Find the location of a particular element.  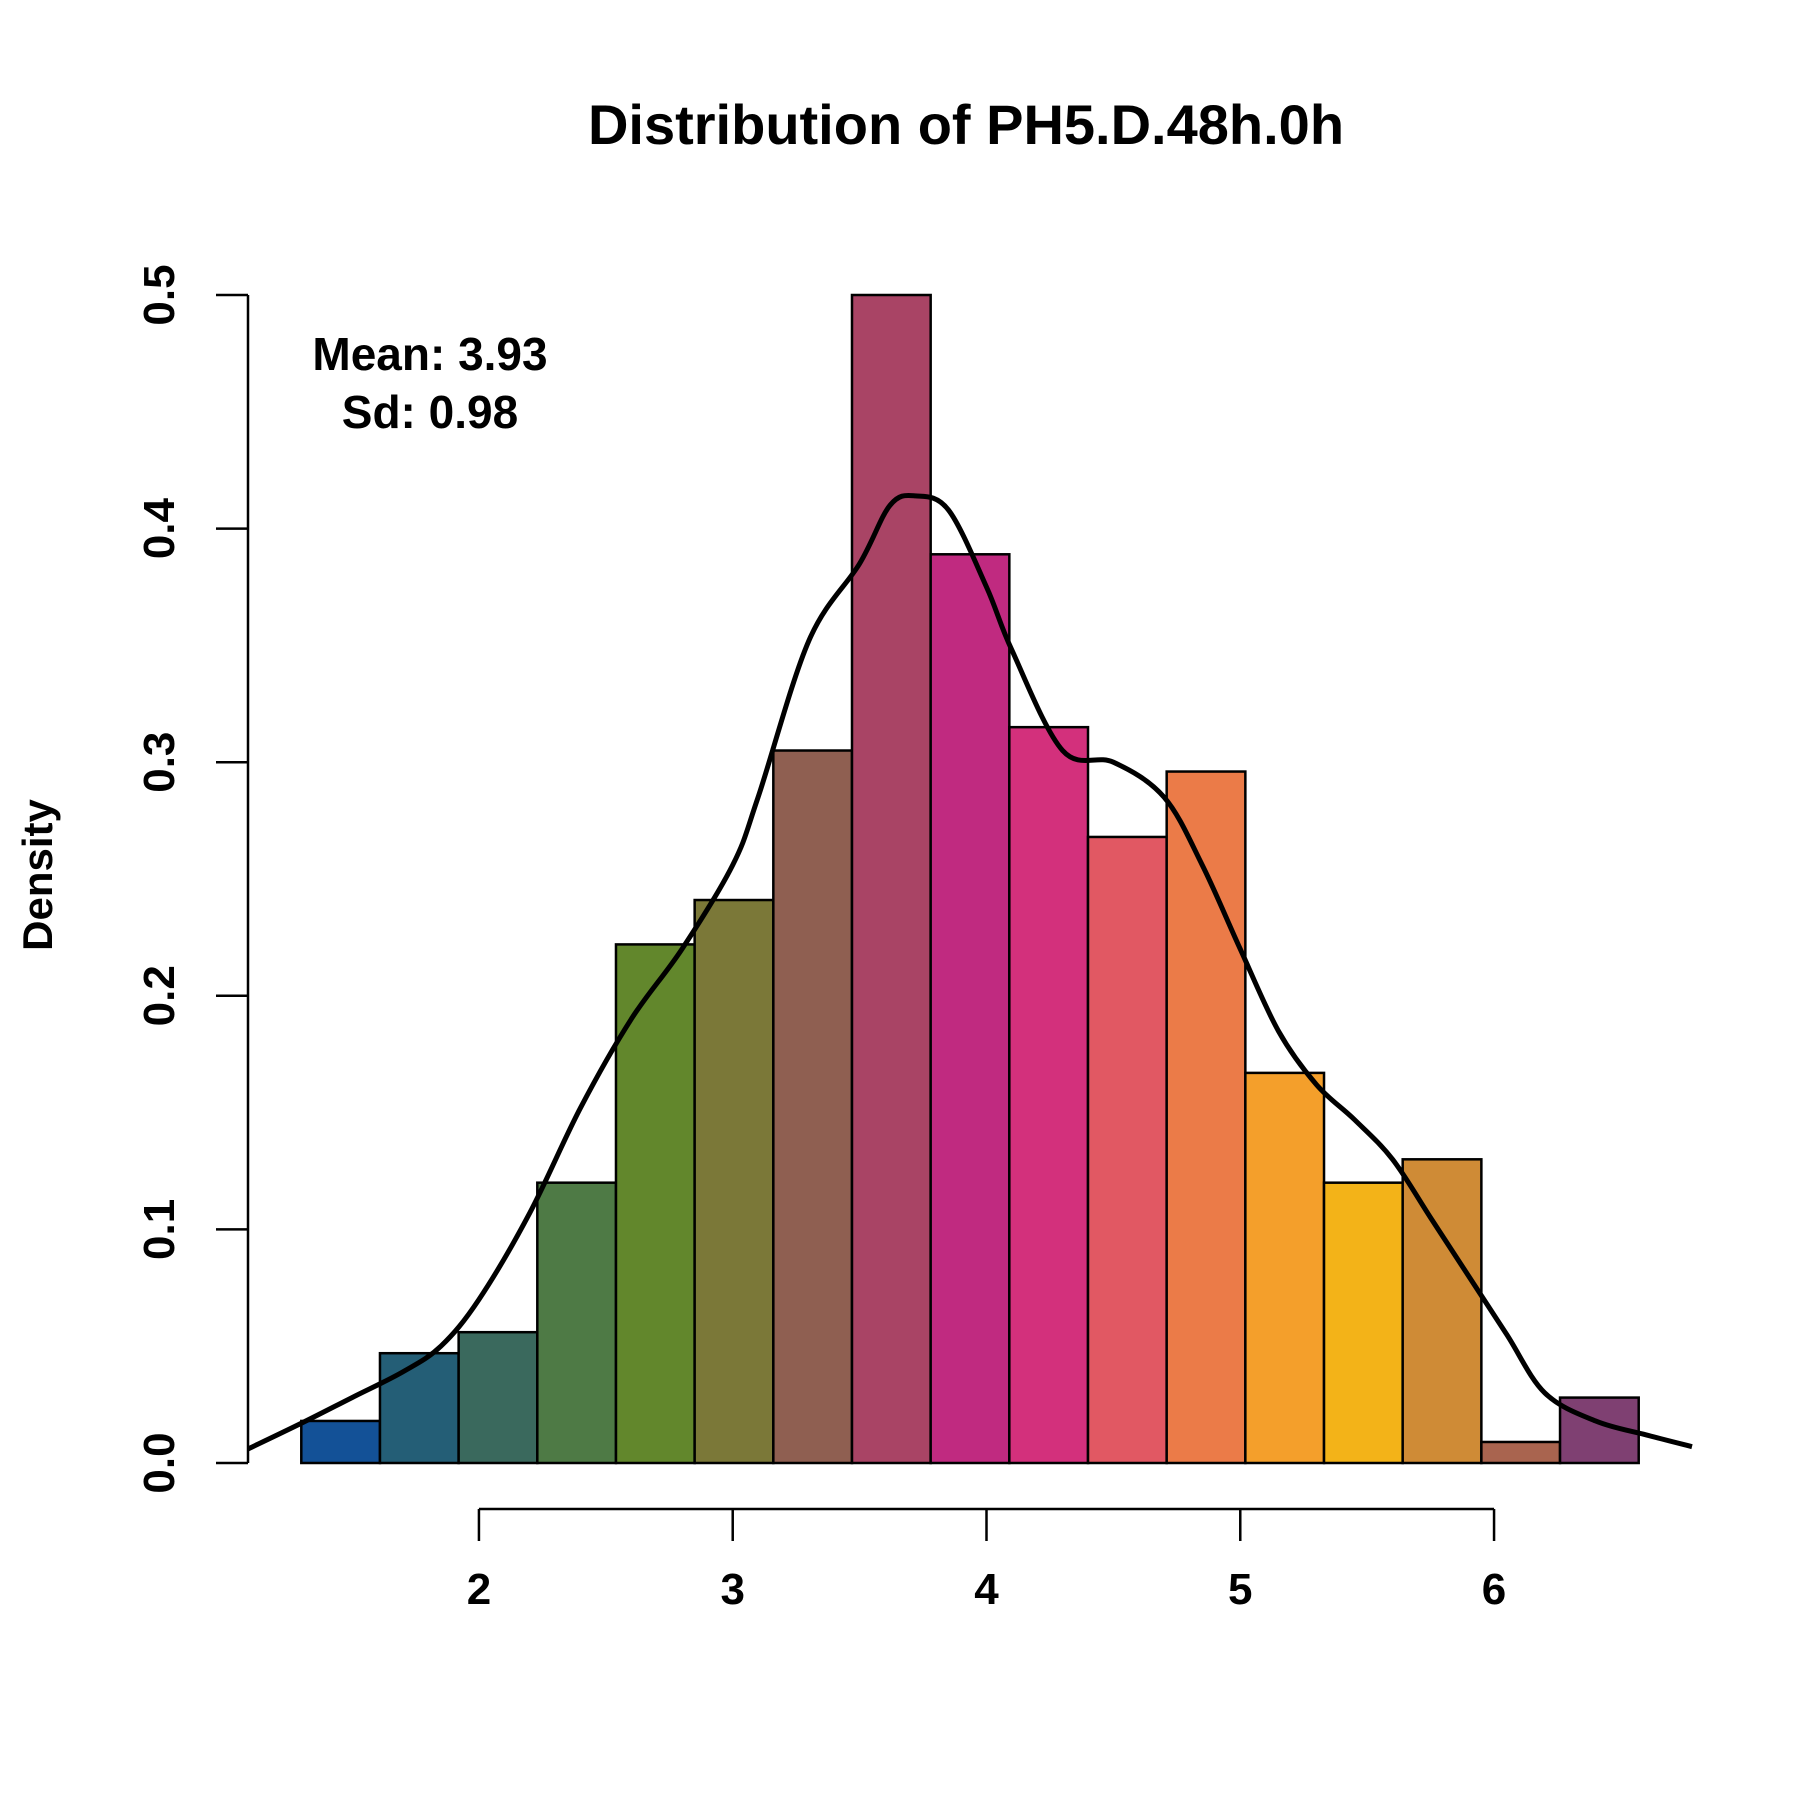

x-tick-label: 2 is located at coordinates (479, 1589).